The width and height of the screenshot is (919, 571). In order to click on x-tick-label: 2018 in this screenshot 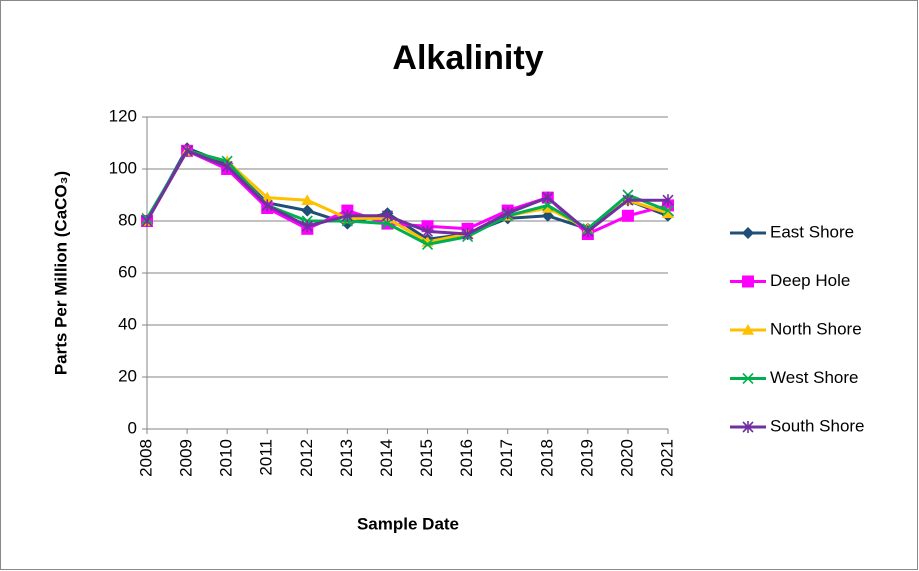, I will do `click(546, 458)`.